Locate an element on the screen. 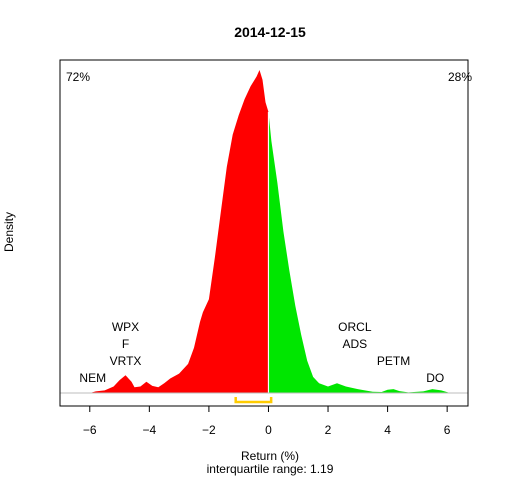 The height and width of the screenshot is (480, 512). annotation-nem: NEM is located at coordinates (92, 378).